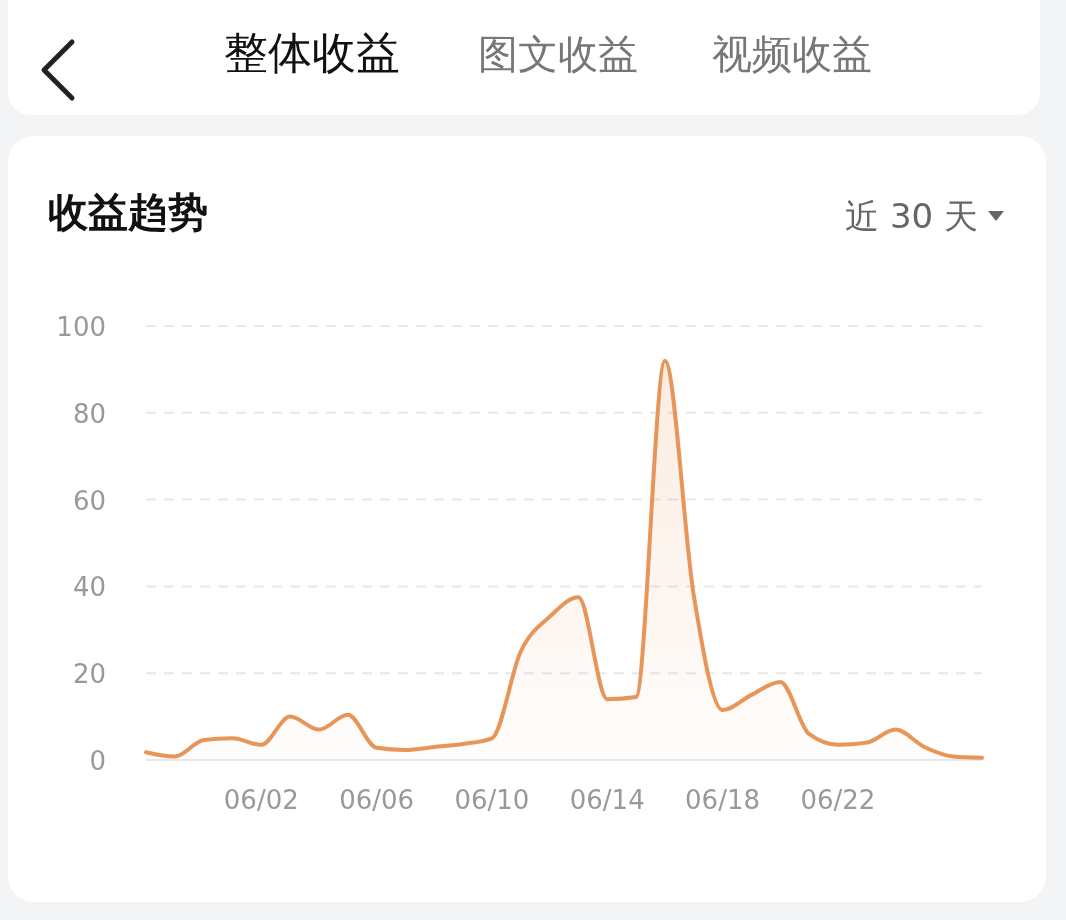  I want to click on x-tick-label: 06/18, so click(723, 800).